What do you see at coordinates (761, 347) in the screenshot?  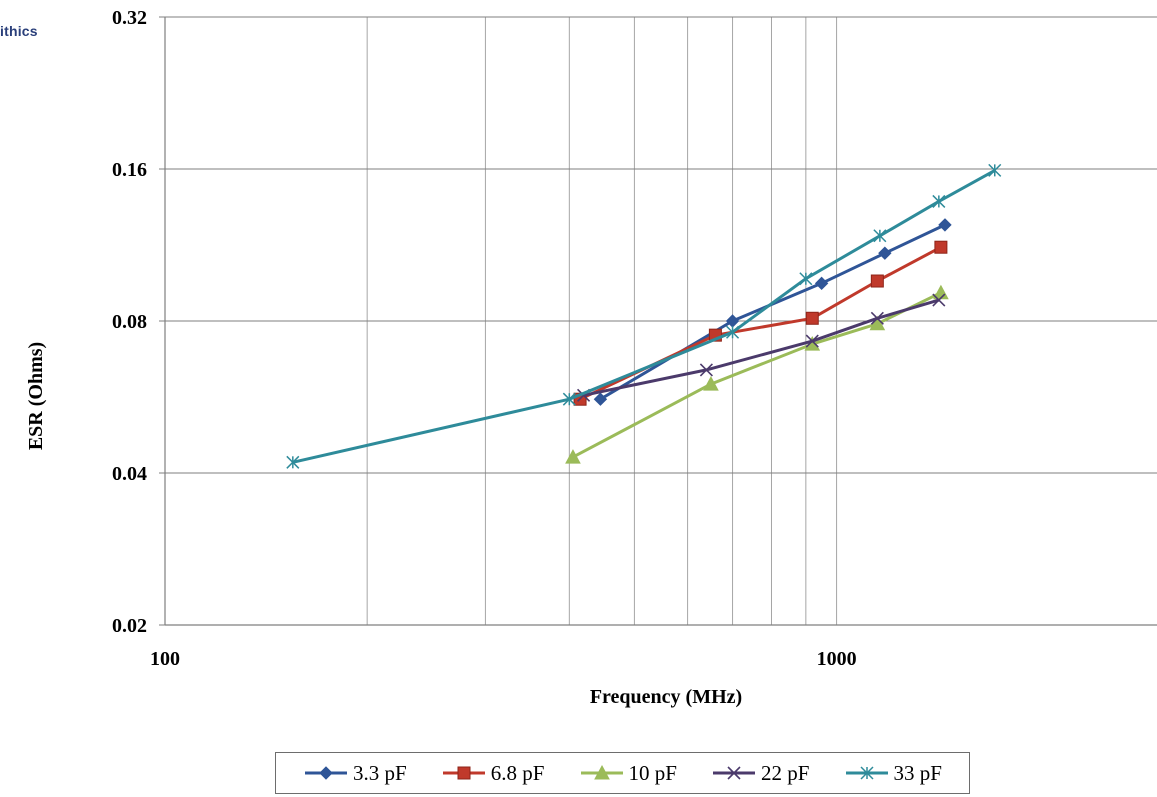 I see `series-line-22-pf` at bounding box center [761, 347].